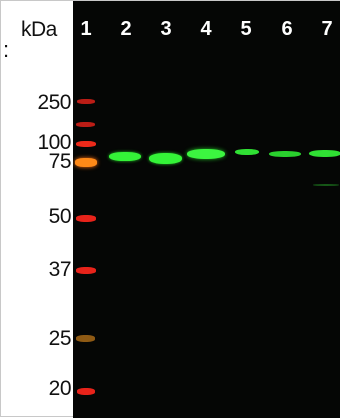 Image resolution: width=340 pixels, height=418 pixels. What do you see at coordinates (54, 102) in the screenshot?
I see `mw-label-250: 250` at bounding box center [54, 102].